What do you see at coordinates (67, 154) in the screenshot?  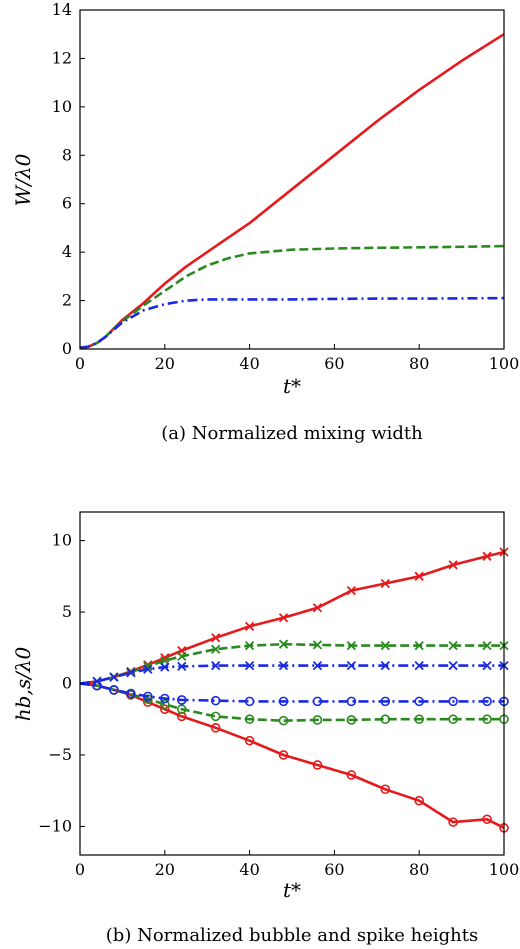 I see `y-tick-label: 8` at bounding box center [67, 154].